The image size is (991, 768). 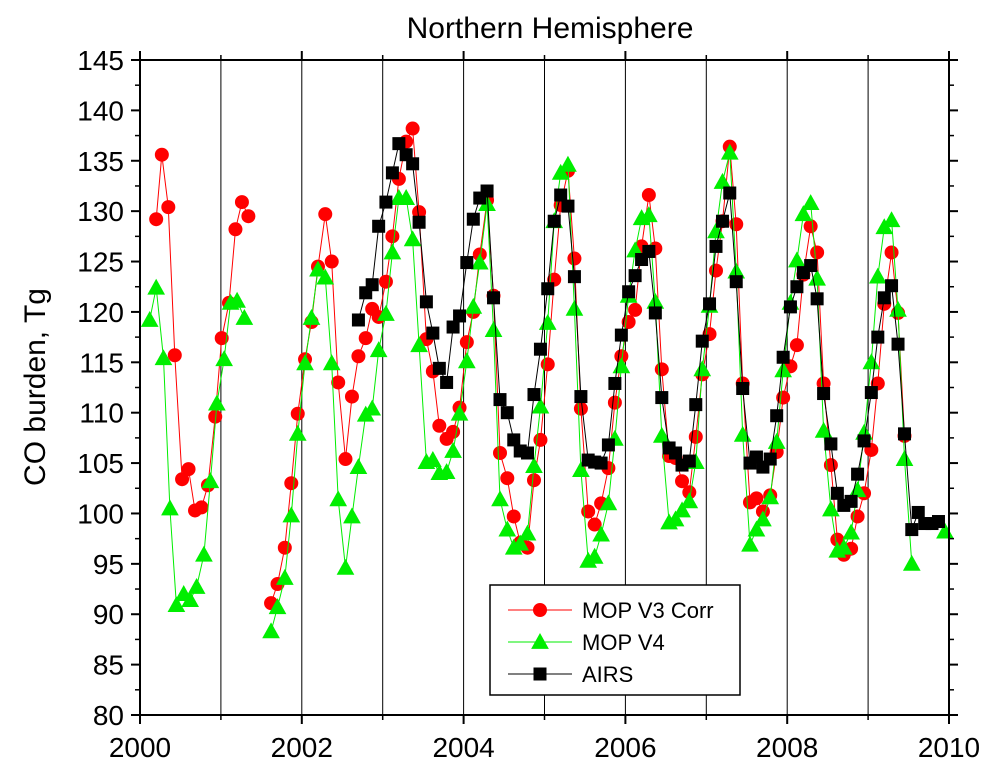 I want to click on legend-marker-mop-v4, so click(x=540, y=640).